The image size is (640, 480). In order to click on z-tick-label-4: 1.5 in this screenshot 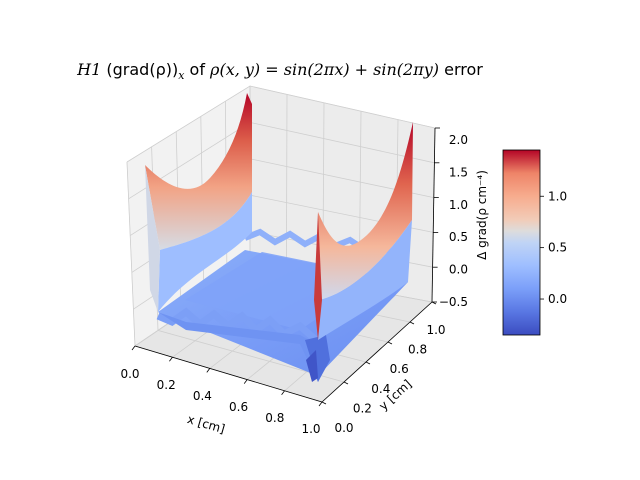, I will do `click(458, 172)`.